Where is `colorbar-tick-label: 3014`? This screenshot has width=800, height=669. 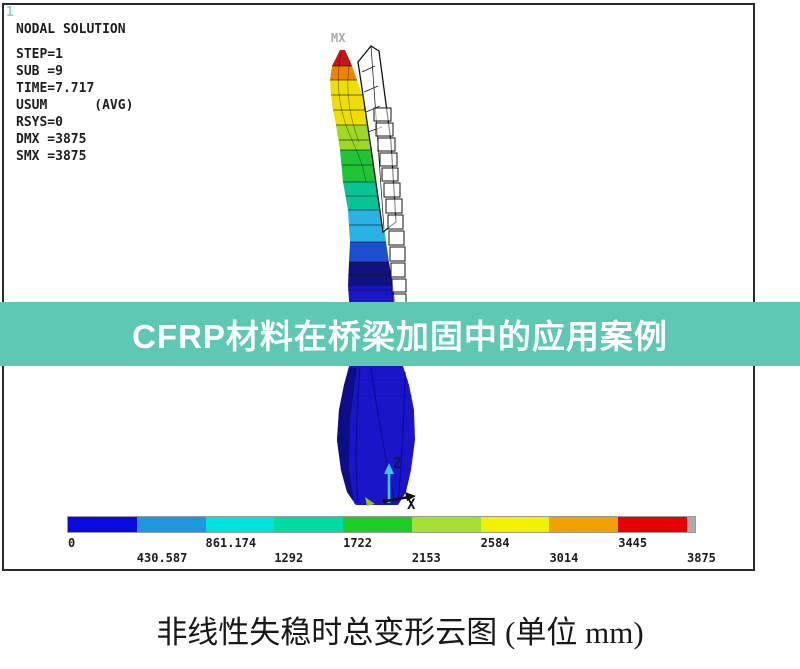
colorbar-tick-label: 3014 is located at coordinates (564, 558).